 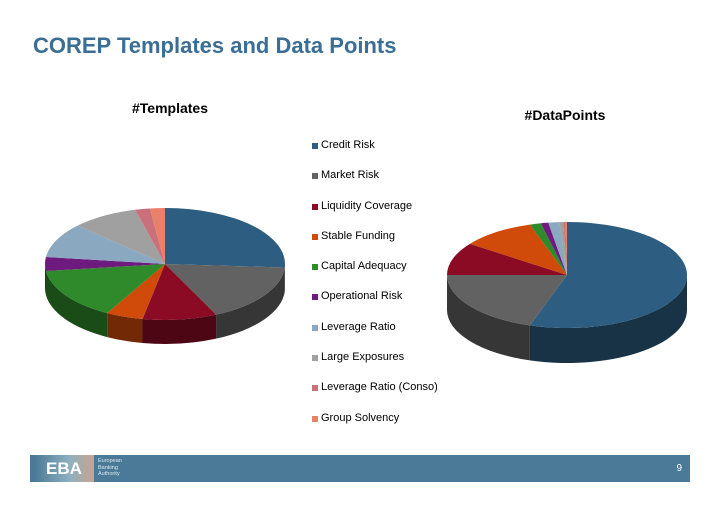 I want to click on legend-item: Leverage Ratio, so click(x=375, y=336).